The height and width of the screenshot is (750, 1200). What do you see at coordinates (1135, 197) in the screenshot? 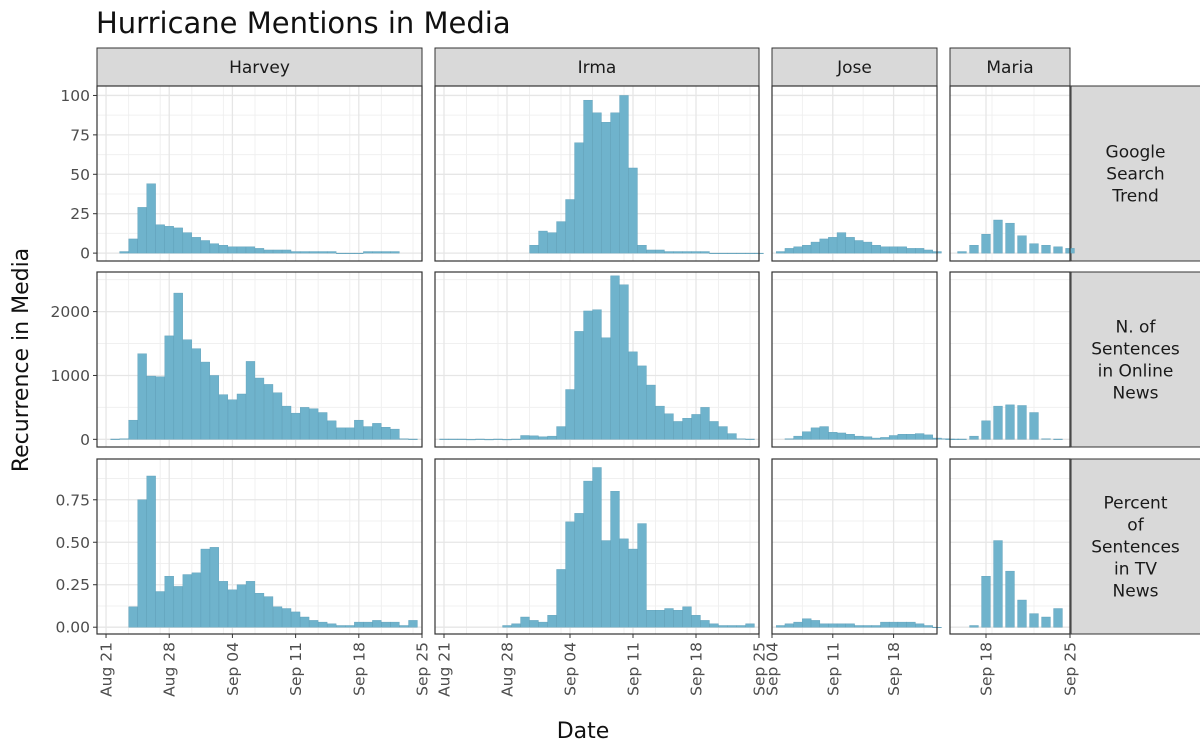
I see `strip-label-line: Trend` at bounding box center [1135, 197].